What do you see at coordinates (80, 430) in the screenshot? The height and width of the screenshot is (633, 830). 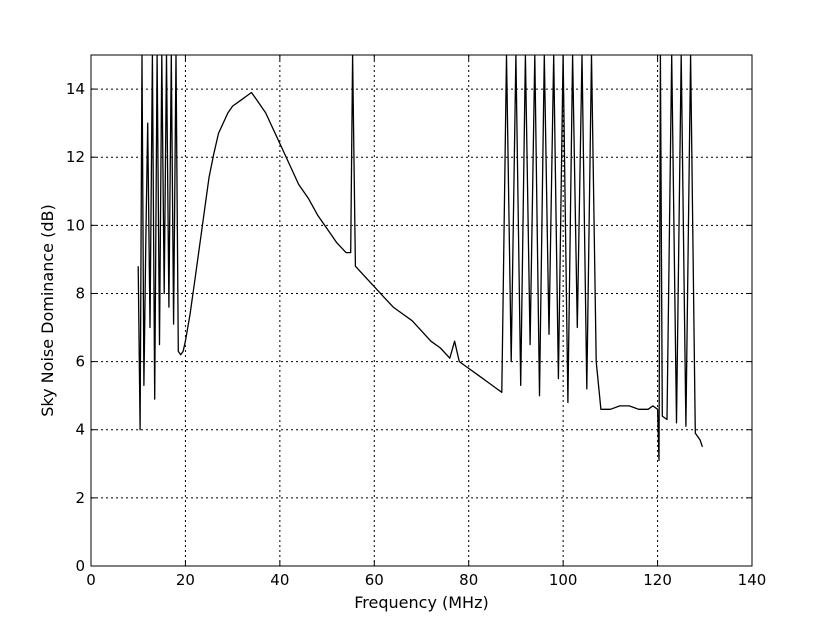 I see `y-tick-label: 4` at bounding box center [80, 430].